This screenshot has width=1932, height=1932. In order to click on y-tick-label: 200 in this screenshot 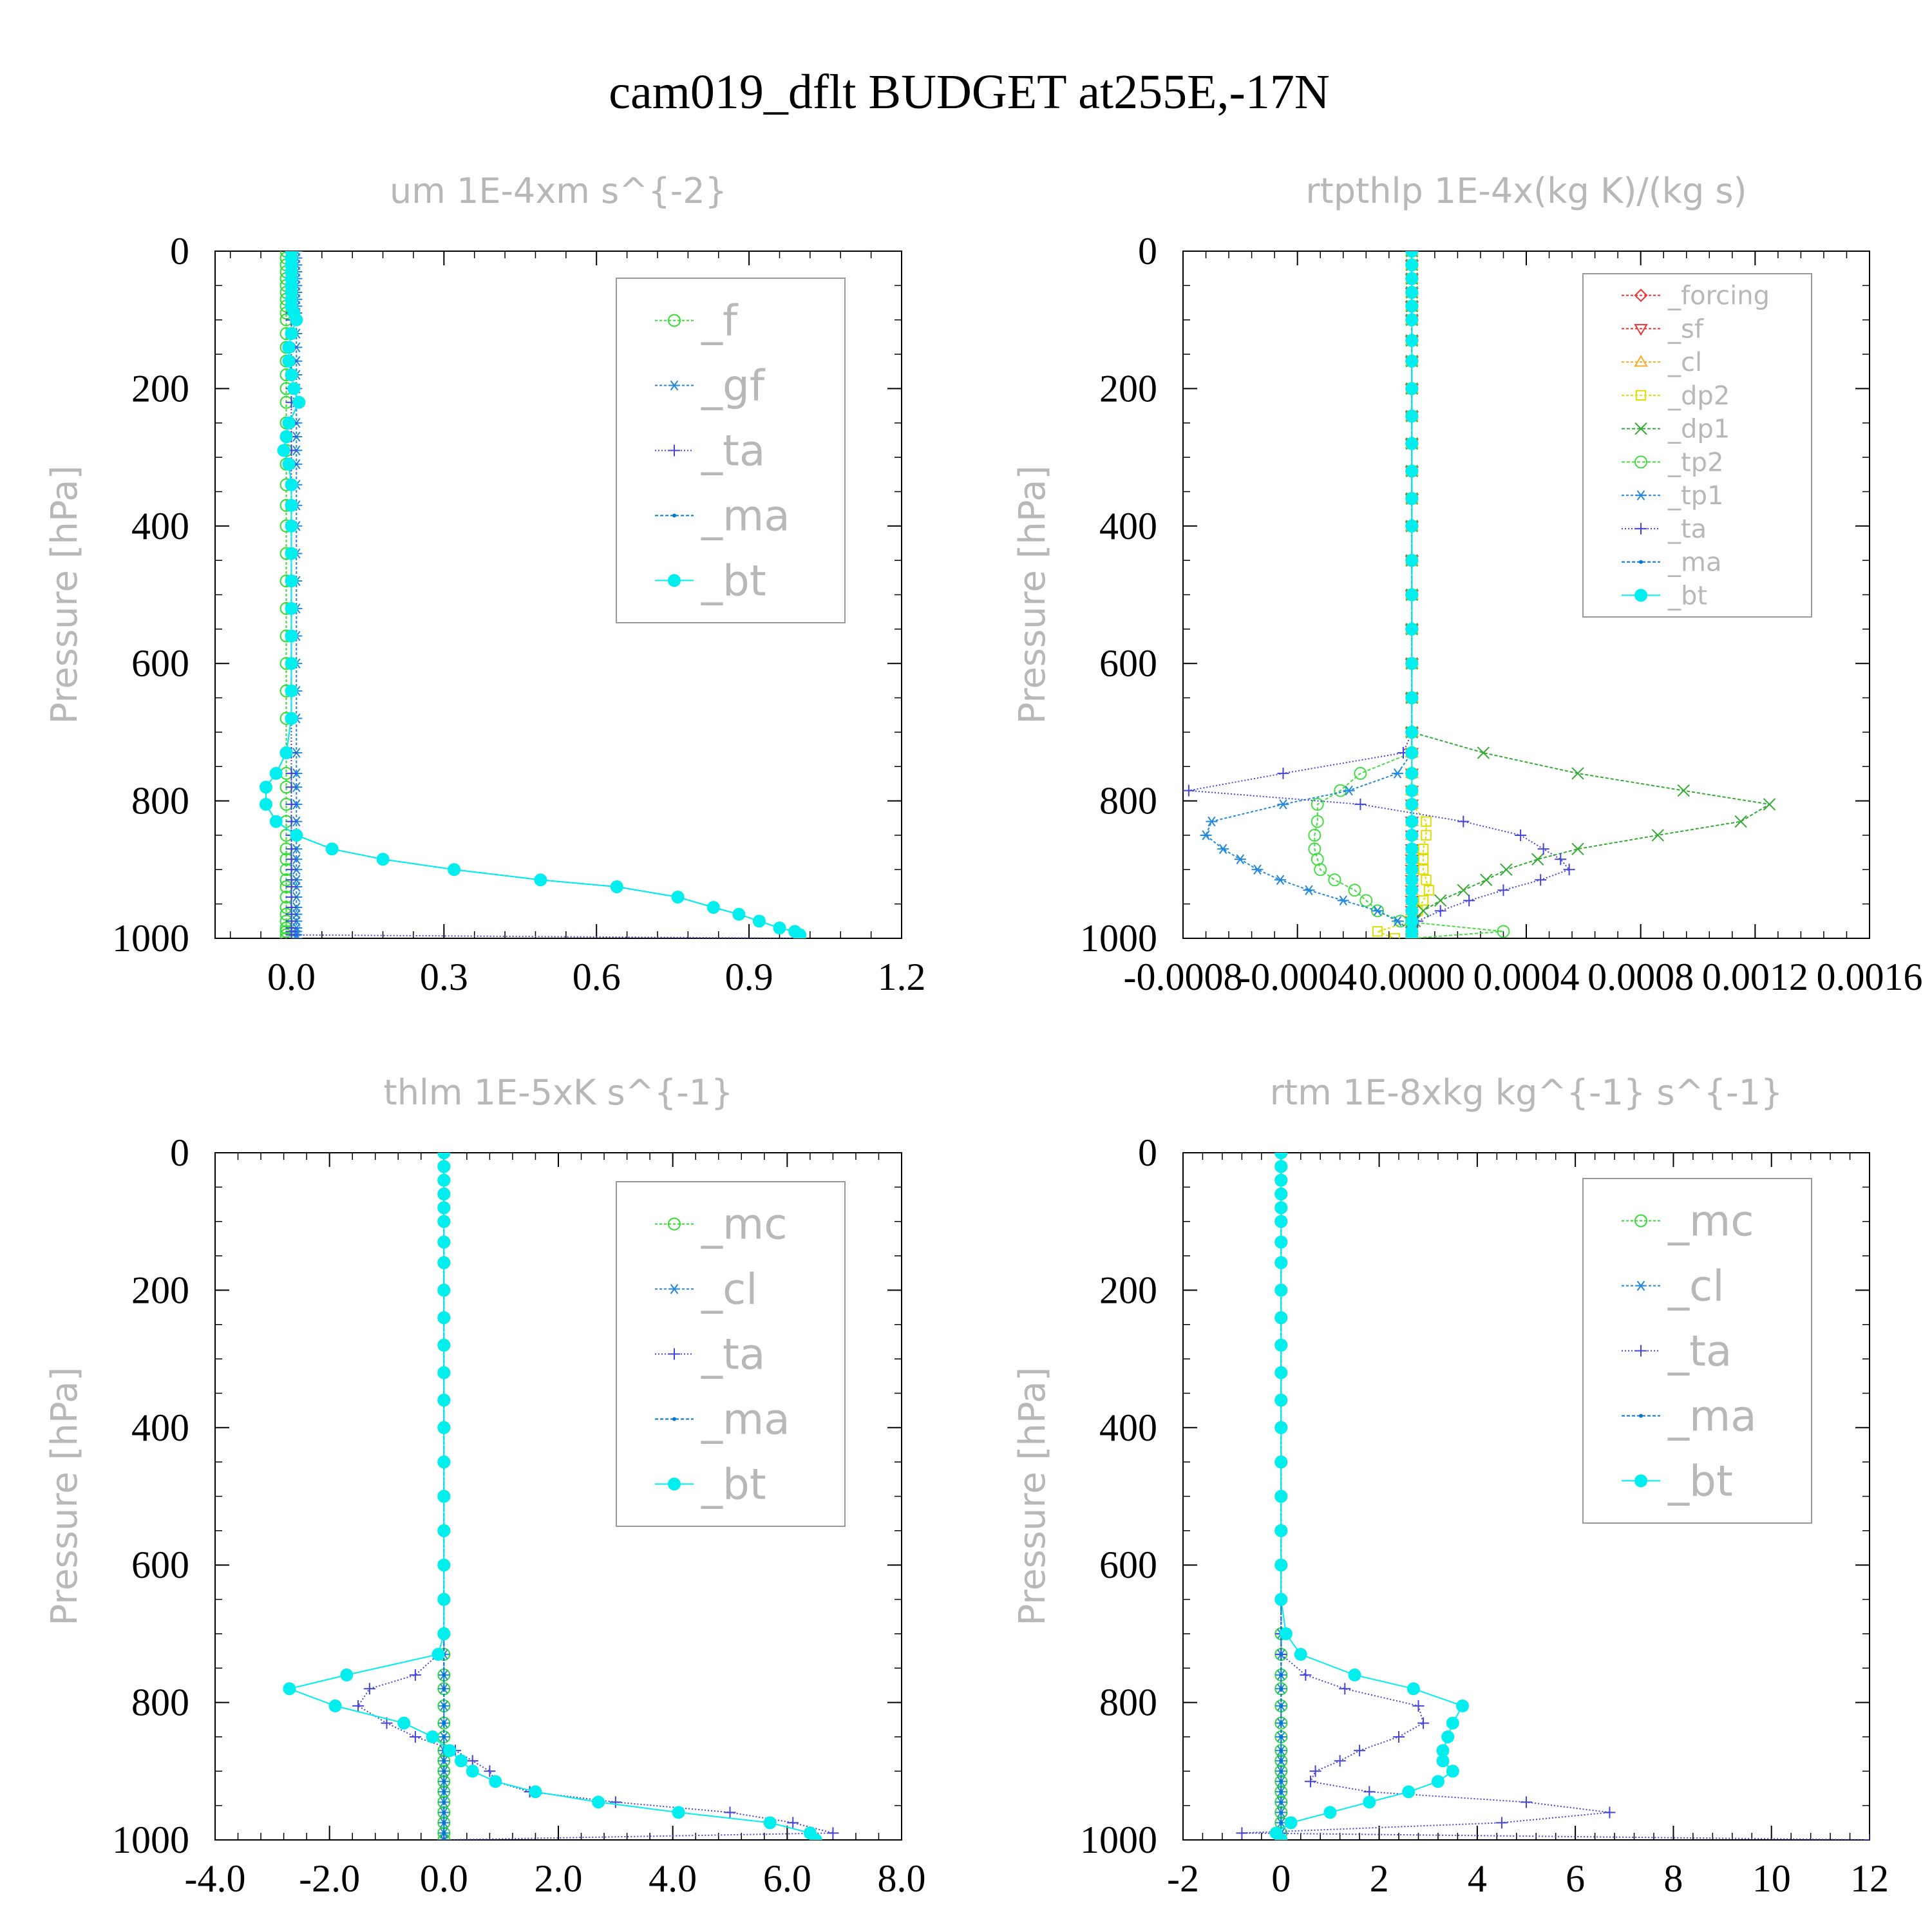, I will do `click(1128, 388)`.